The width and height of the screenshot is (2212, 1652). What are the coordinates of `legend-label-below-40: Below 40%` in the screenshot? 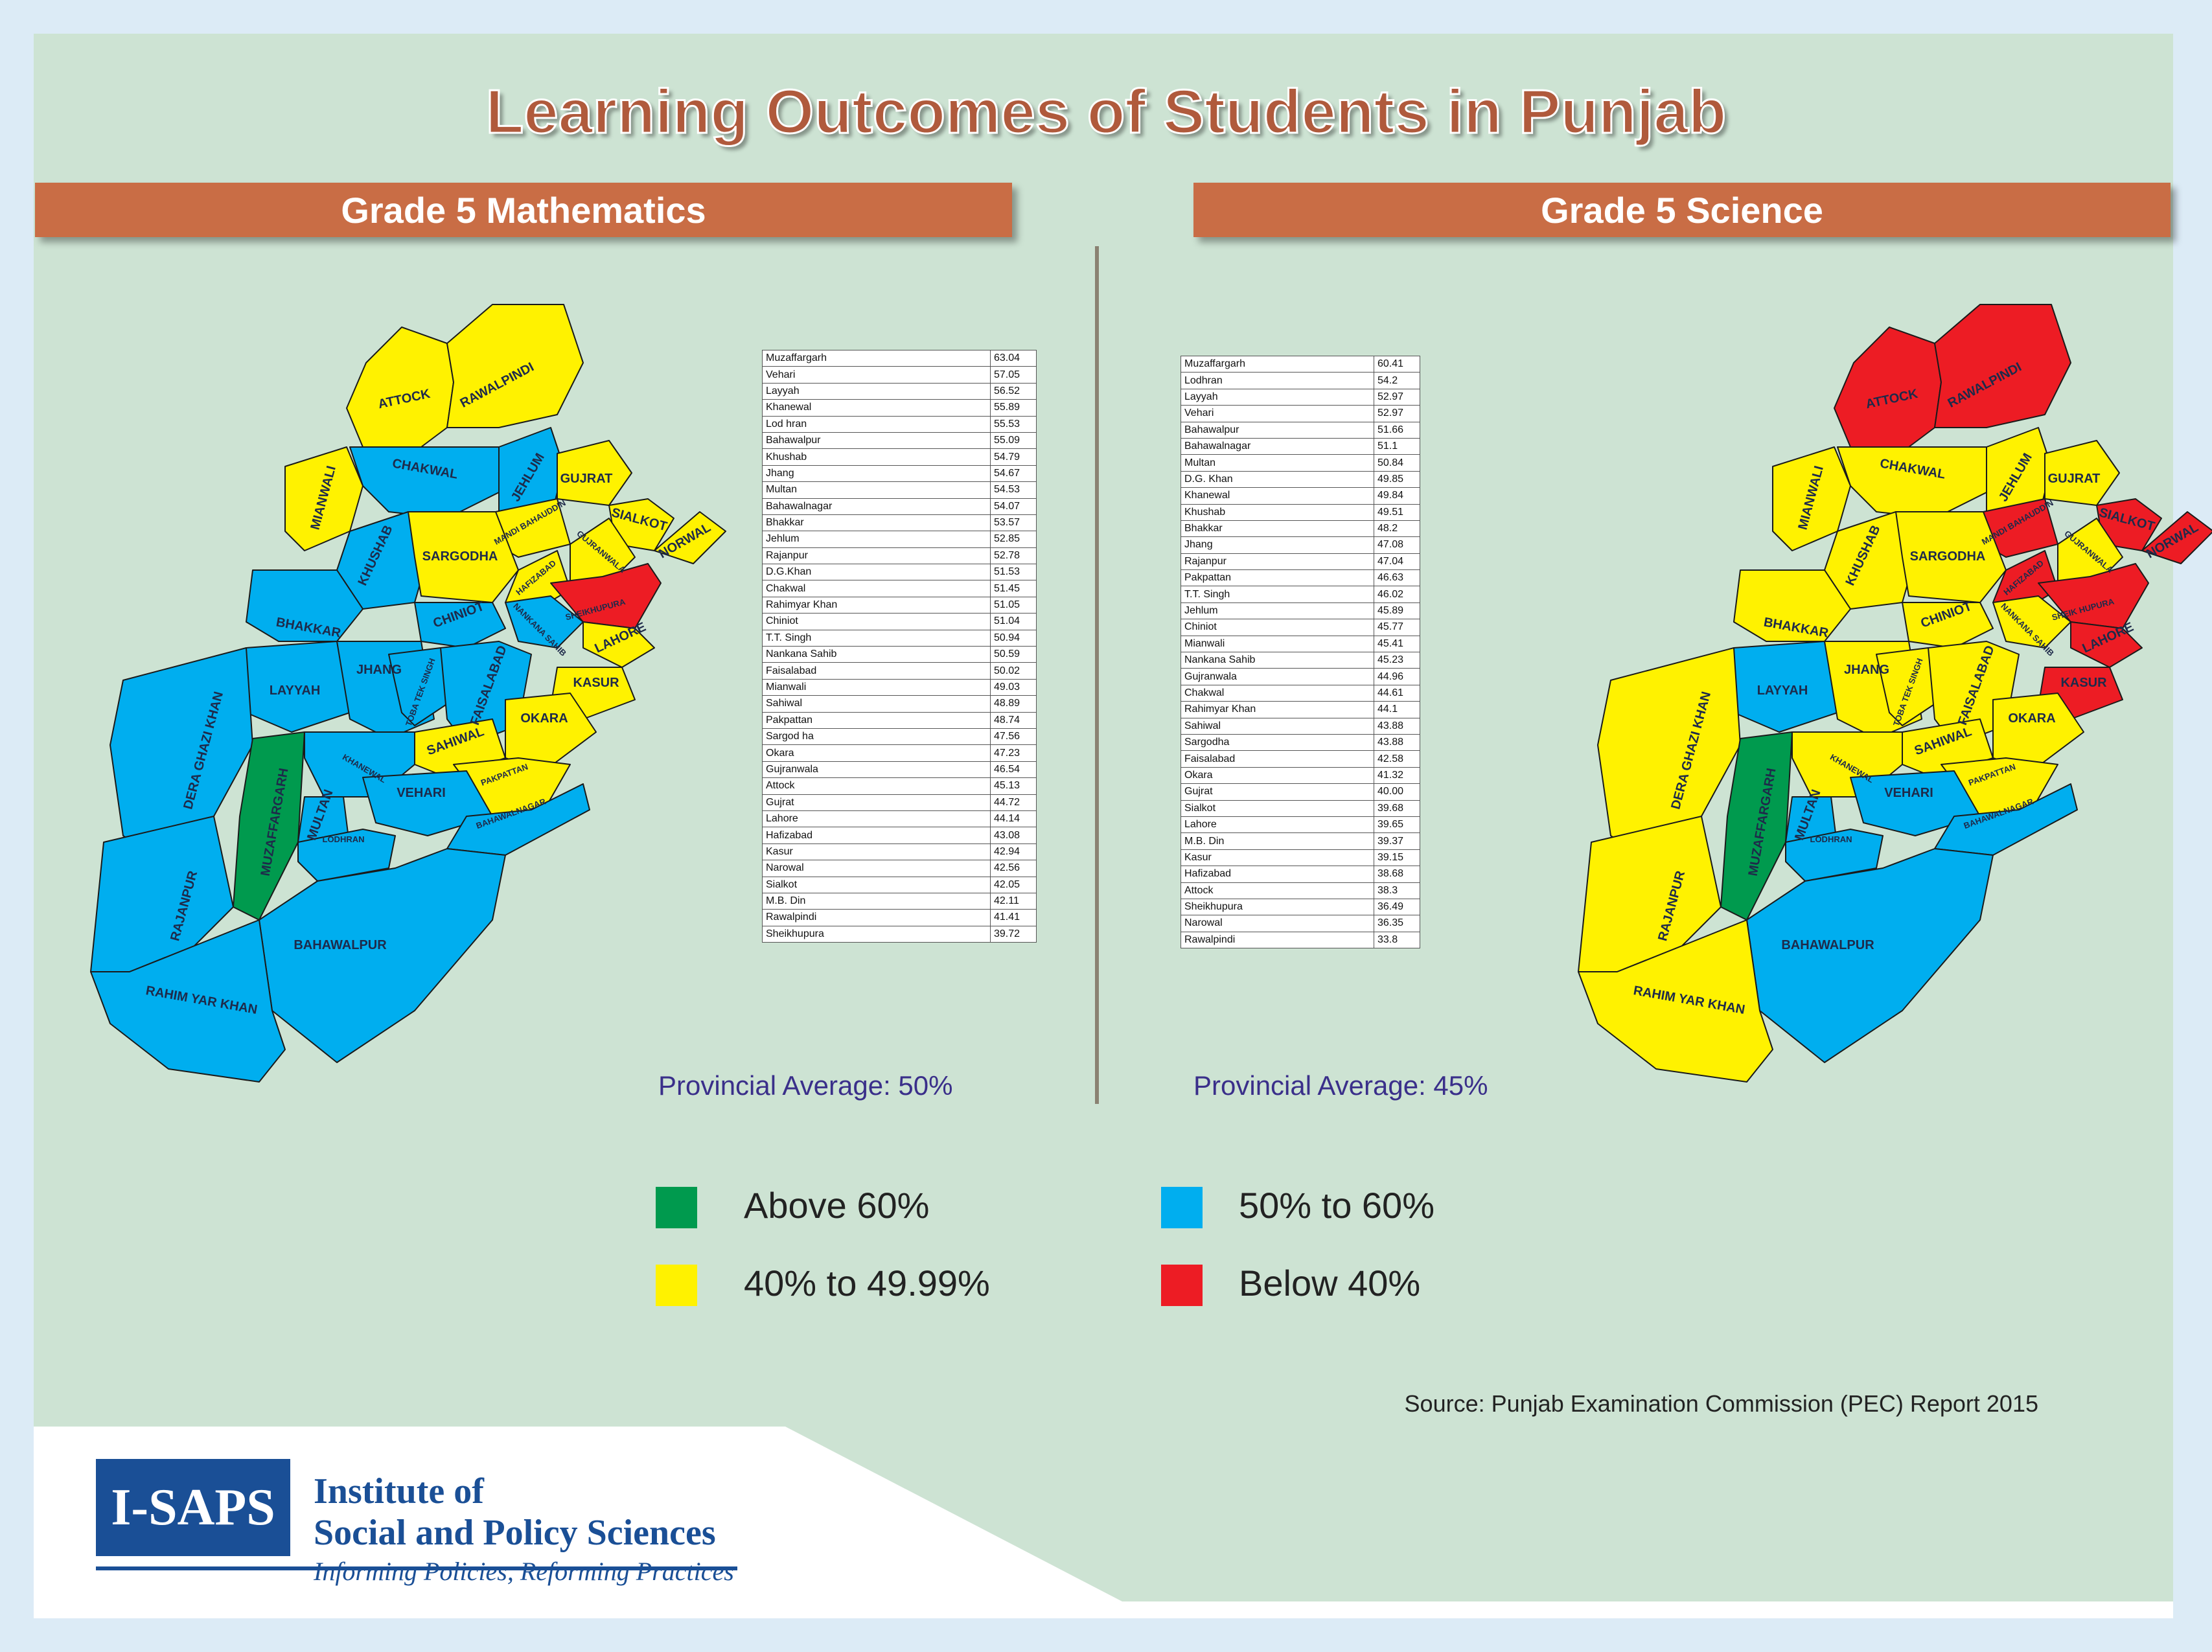 It's located at (1330, 1283).